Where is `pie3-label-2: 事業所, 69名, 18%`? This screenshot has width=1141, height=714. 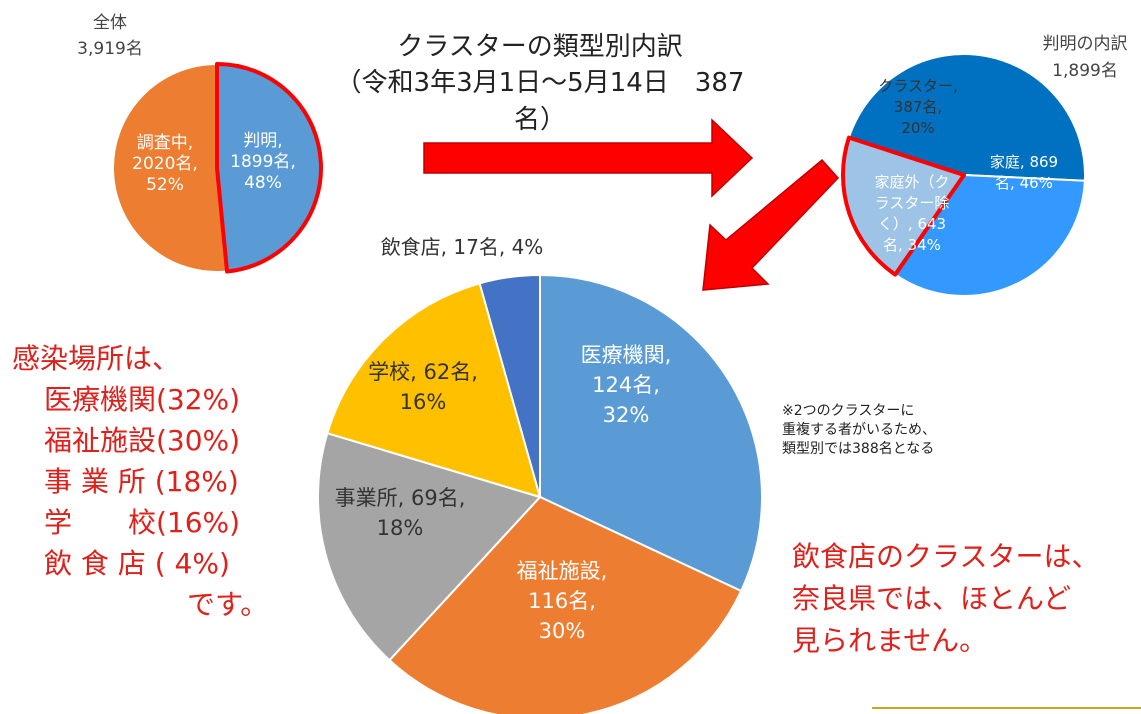
pie3-label-2: 事業所, 69名, 18% is located at coordinates (400, 513).